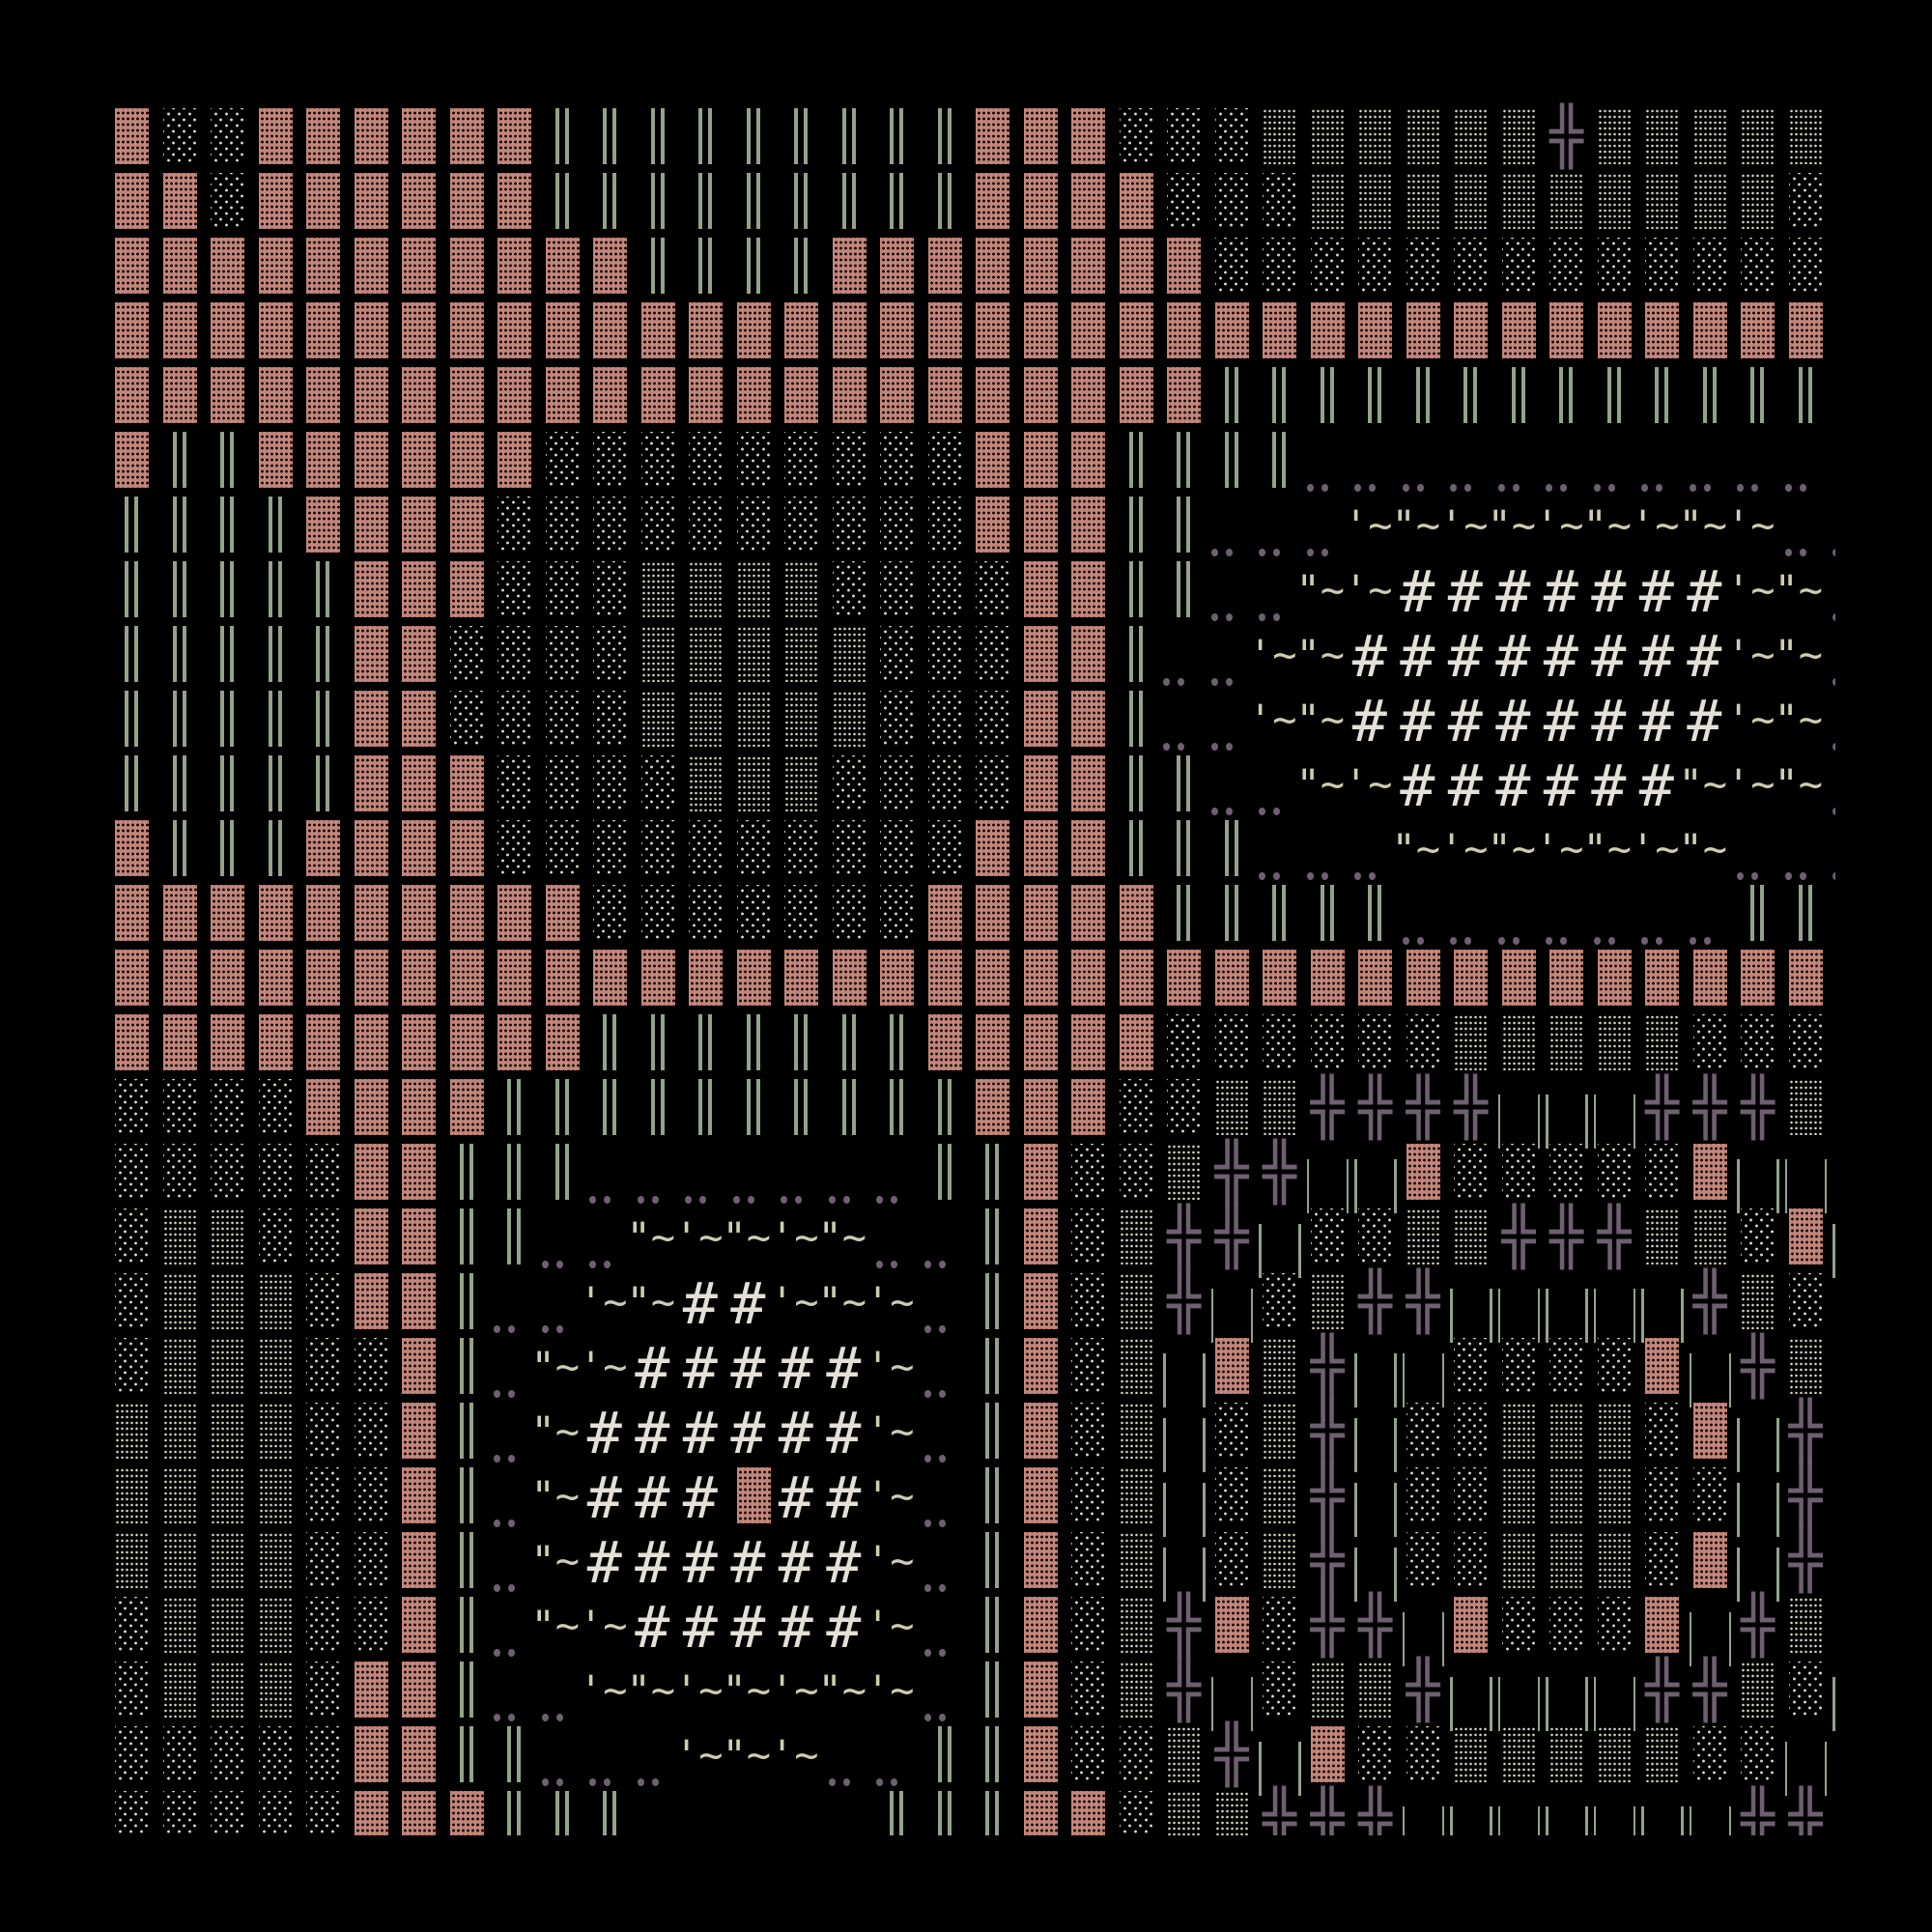 The height and width of the screenshot is (1932, 1932). Describe the element at coordinates (1471, 913) in the screenshot. I see `dots-tile` at that location.